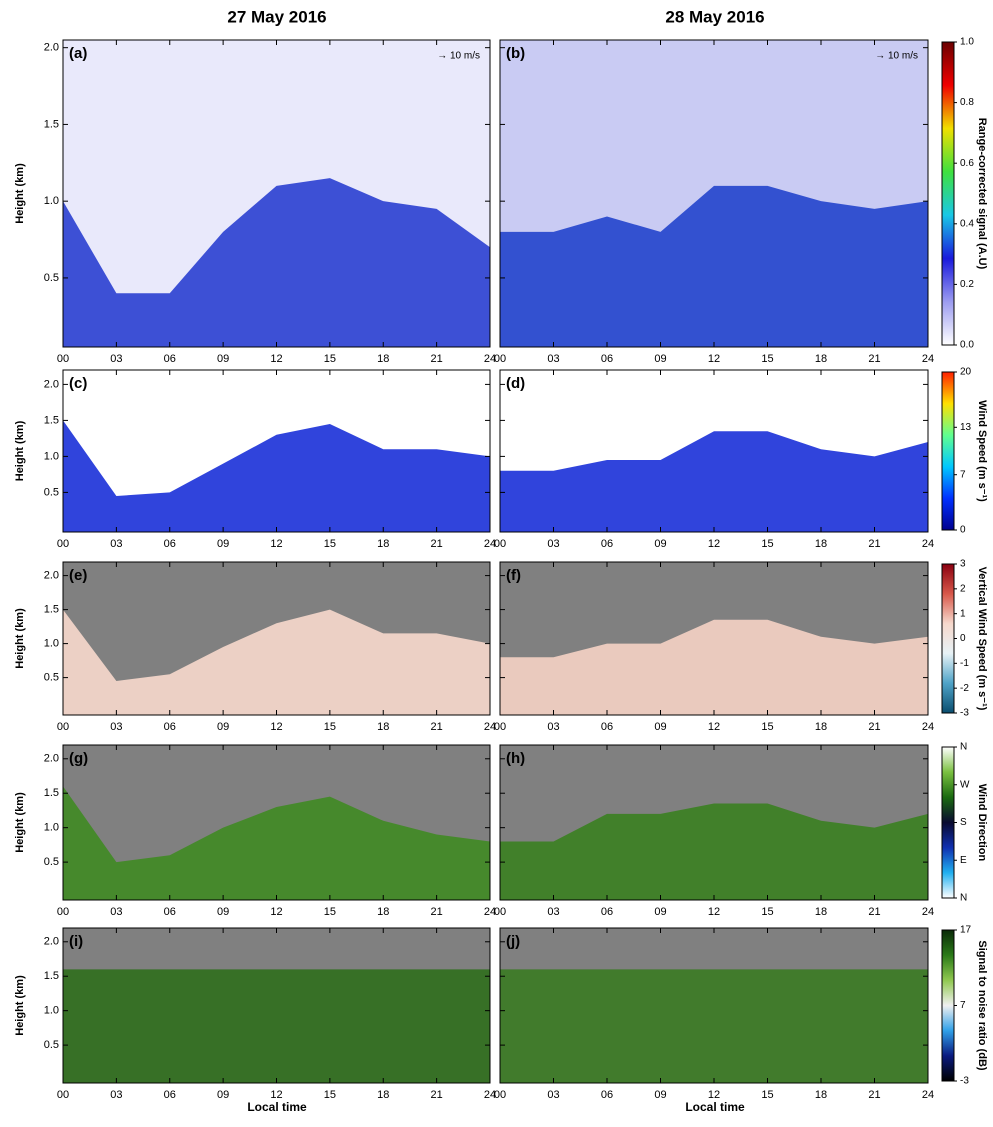 Image resolution: width=993 pixels, height=1127 pixels. Describe the element at coordinates (967, 102) in the screenshot. I see `colorbar-tick-label: 0.8` at that location.